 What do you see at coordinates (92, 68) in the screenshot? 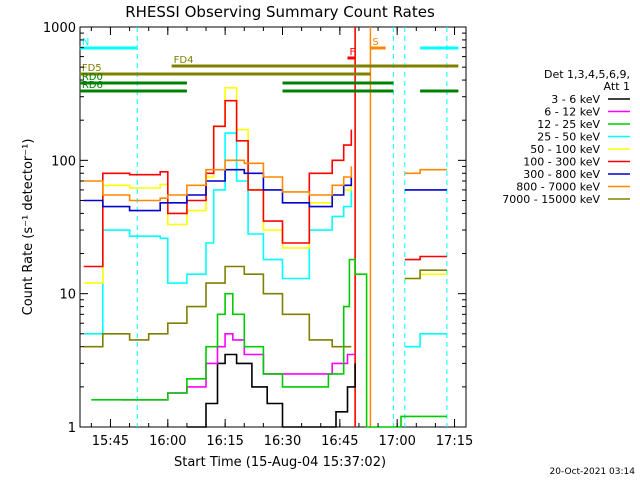
I see `annotation-label: FD5` at bounding box center [92, 68].